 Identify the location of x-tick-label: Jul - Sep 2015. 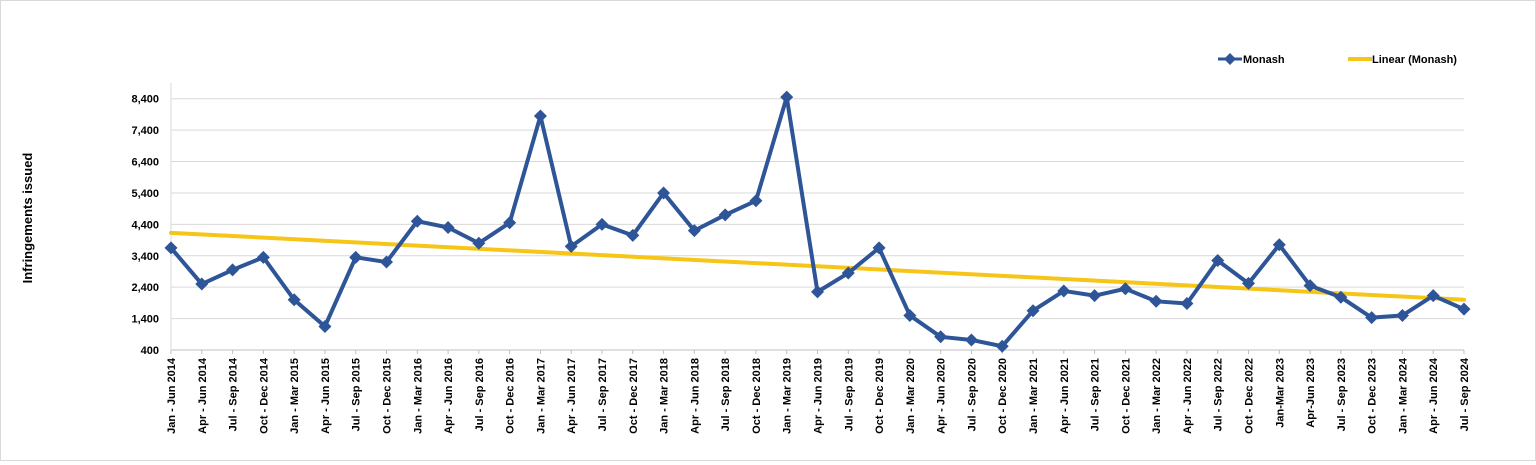
(357, 394).